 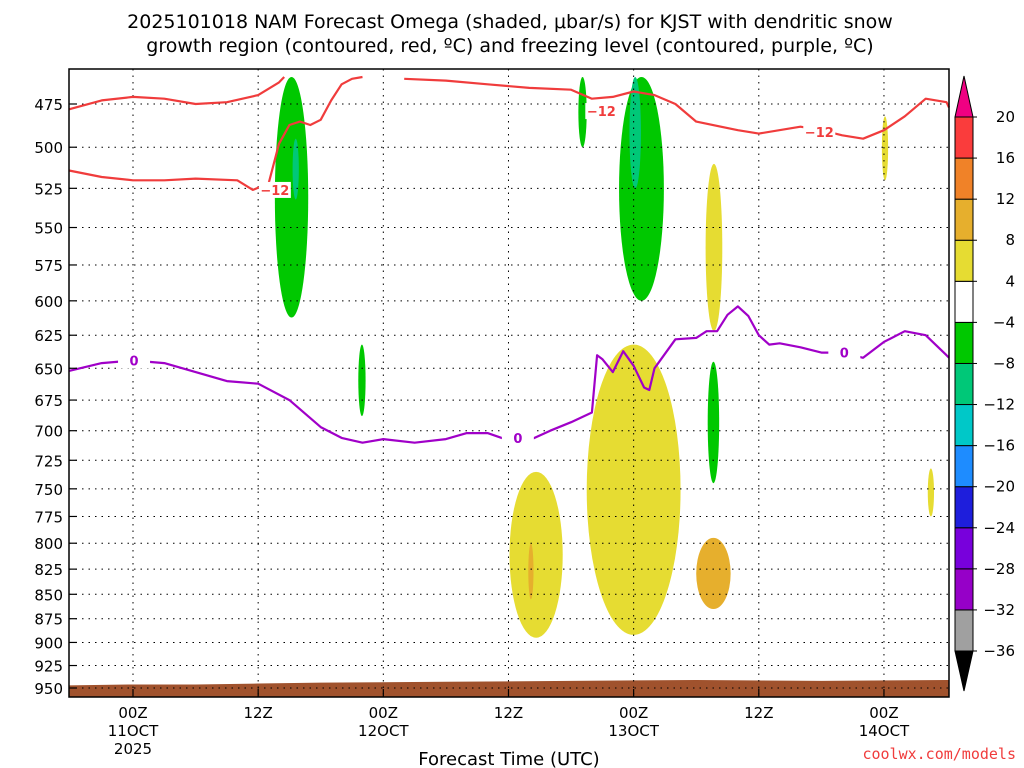 I want to click on contour-label-1: −12, so click(x=601, y=112).